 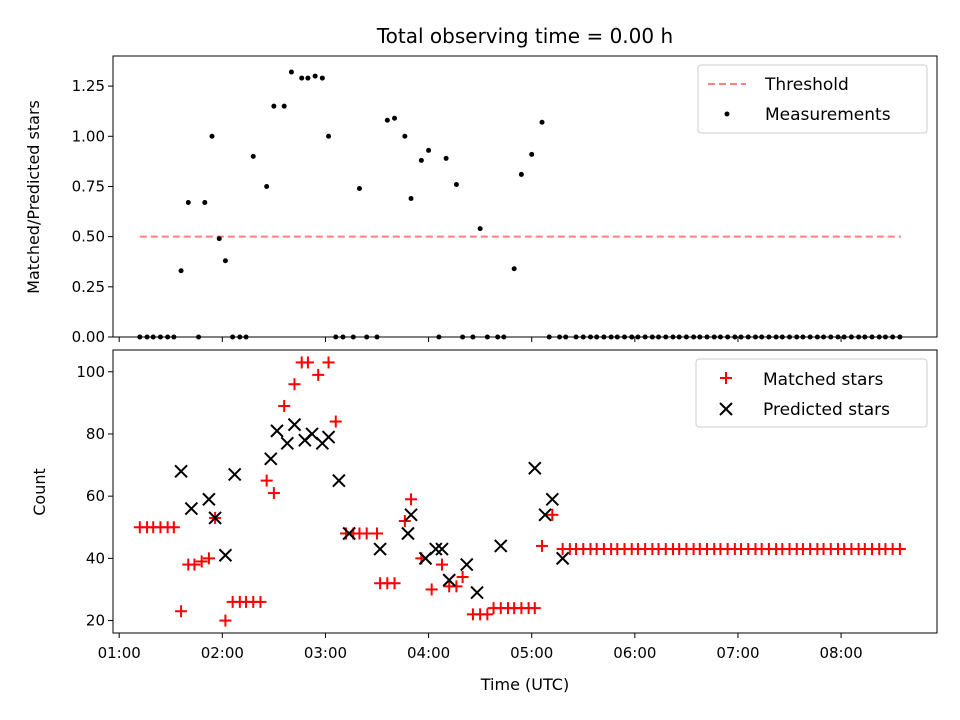 I want to click on top-y-tick-label: 1.00, so click(x=88, y=136).